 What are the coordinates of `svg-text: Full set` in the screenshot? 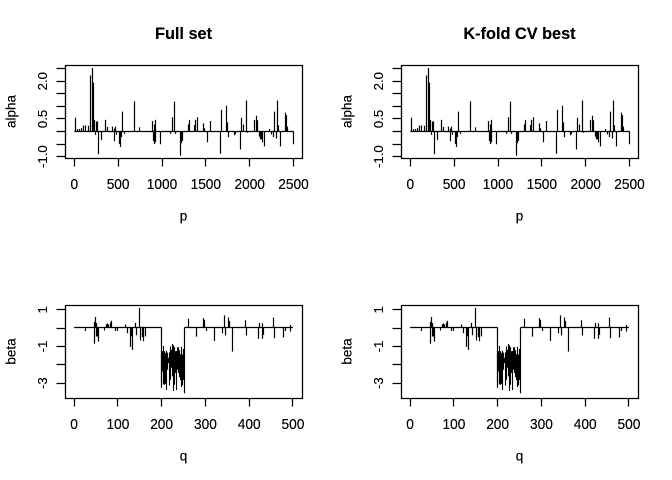 It's located at (184, 34).